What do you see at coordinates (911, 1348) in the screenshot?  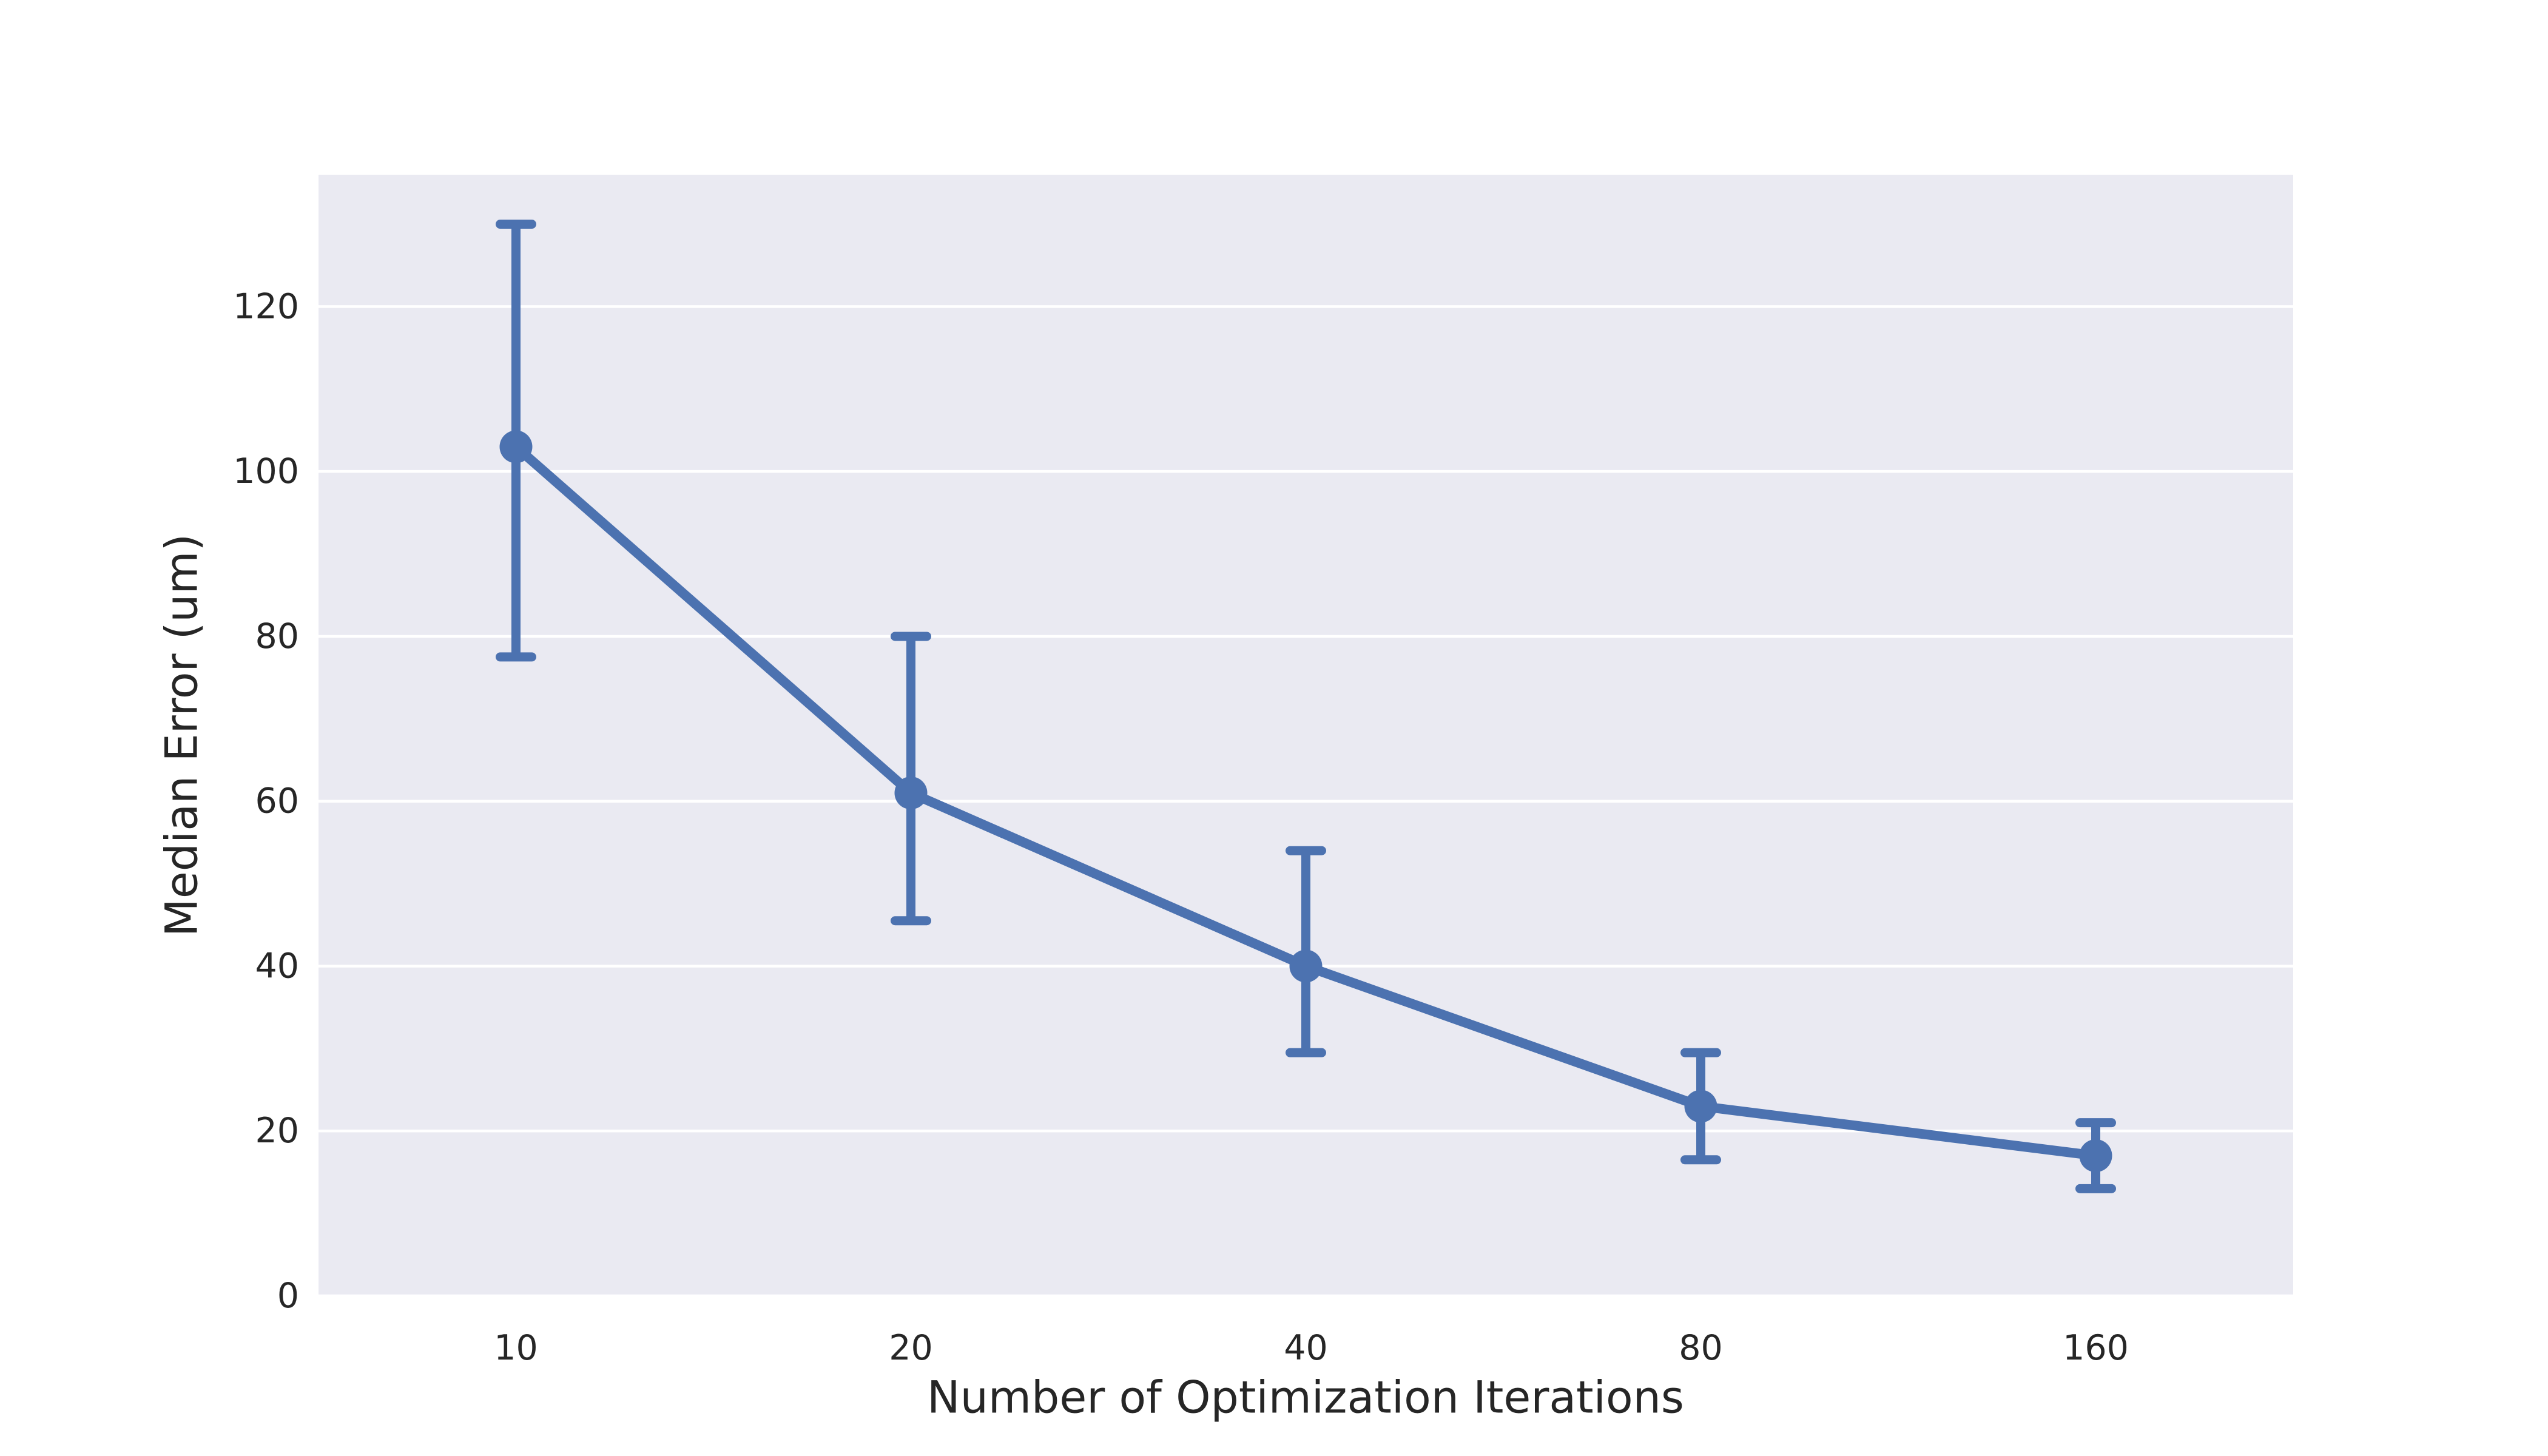 I see `x-tick-label: 20` at bounding box center [911, 1348].